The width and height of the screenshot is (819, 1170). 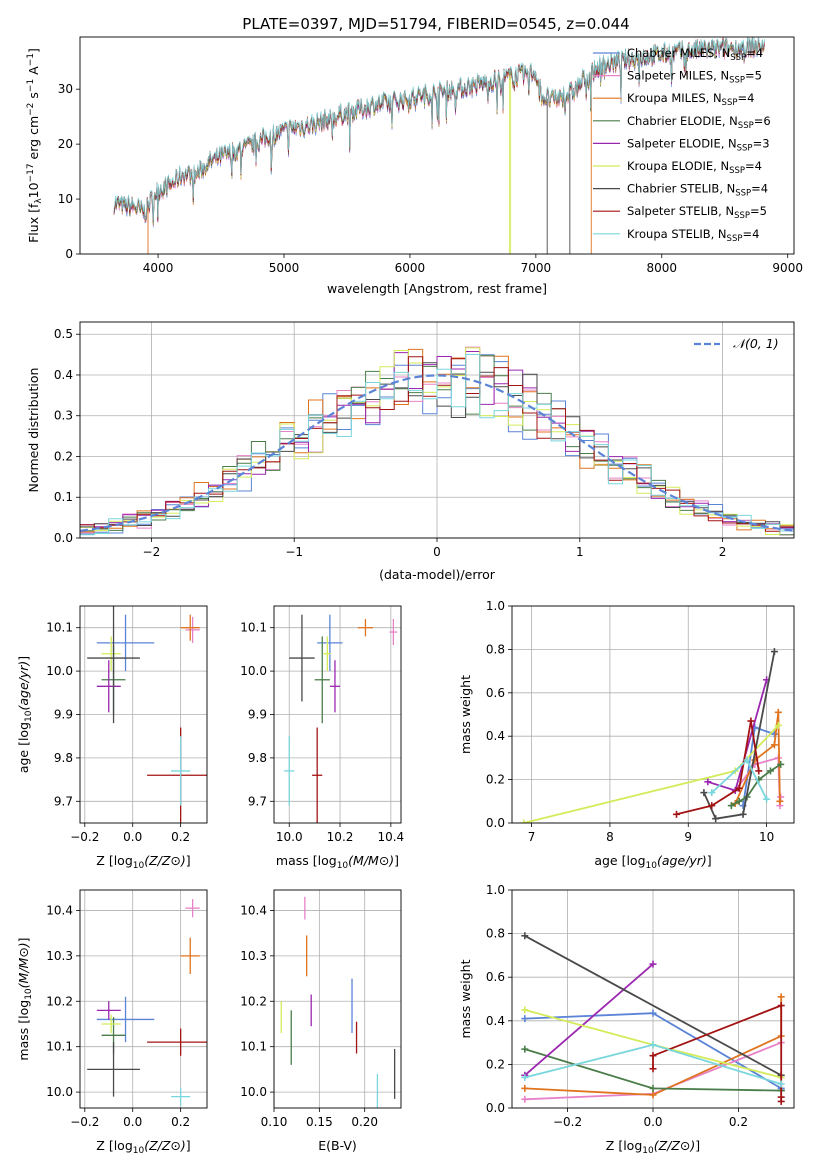 What do you see at coordinates (69, 254) in the screenshot?
I see `y-tick-label: 0` at bounding box center [69, 254].